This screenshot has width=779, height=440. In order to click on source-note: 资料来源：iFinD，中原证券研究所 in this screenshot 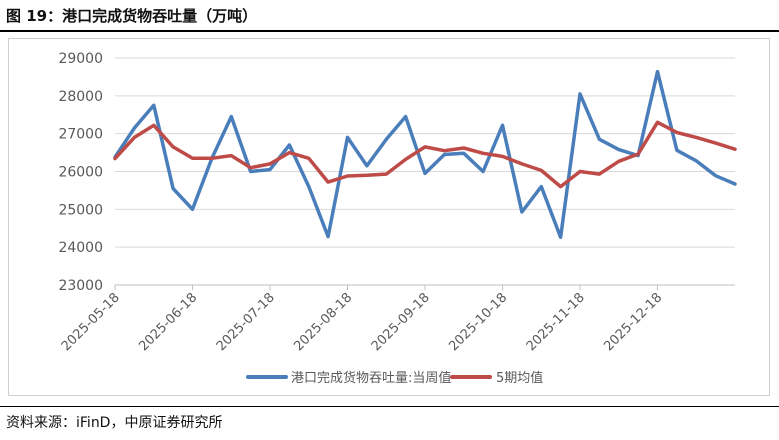, I will do `click(114, 423)`.